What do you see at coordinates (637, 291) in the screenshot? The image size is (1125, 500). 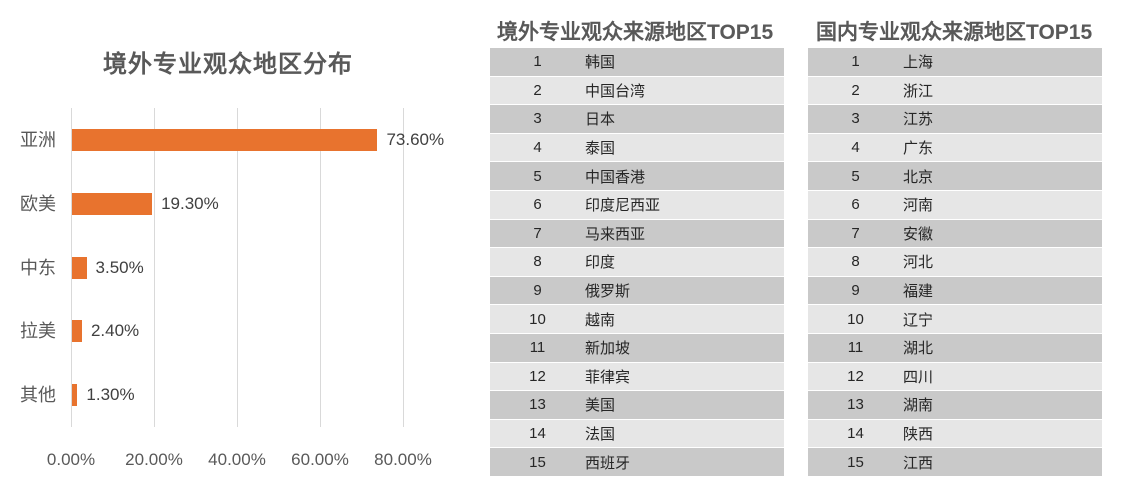 I see `table-row: 9 俄罗斯` at bounding box center [637, 291].